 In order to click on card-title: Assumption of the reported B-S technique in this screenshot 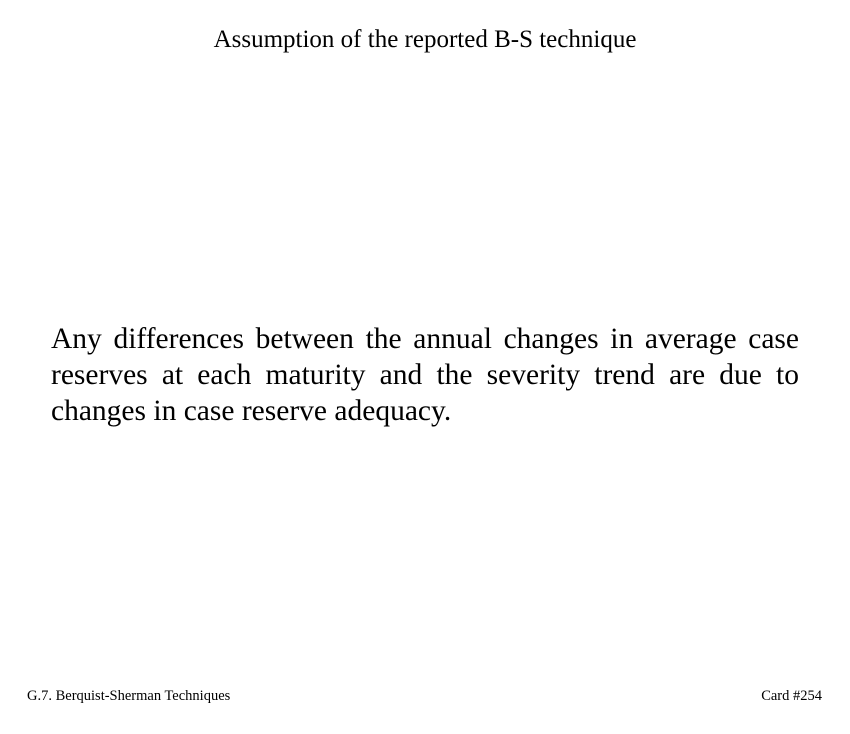, I will do `click(425, 39)`.